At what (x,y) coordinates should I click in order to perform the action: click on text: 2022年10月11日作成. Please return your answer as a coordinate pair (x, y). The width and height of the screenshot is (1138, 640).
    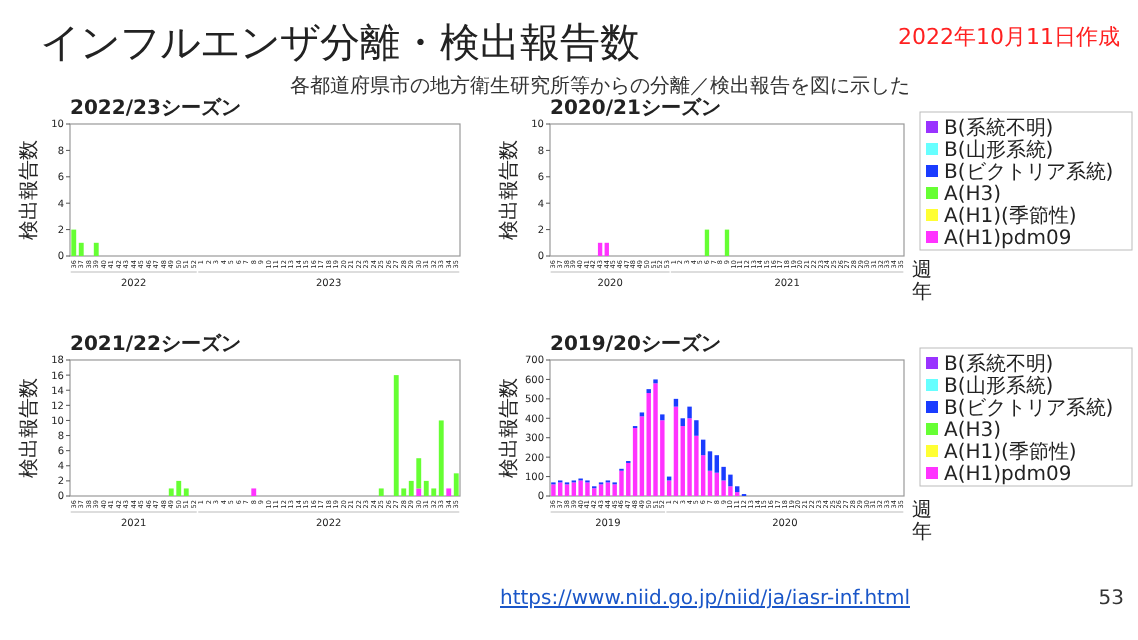
    Looking at the image, I should click on (1009, 37).